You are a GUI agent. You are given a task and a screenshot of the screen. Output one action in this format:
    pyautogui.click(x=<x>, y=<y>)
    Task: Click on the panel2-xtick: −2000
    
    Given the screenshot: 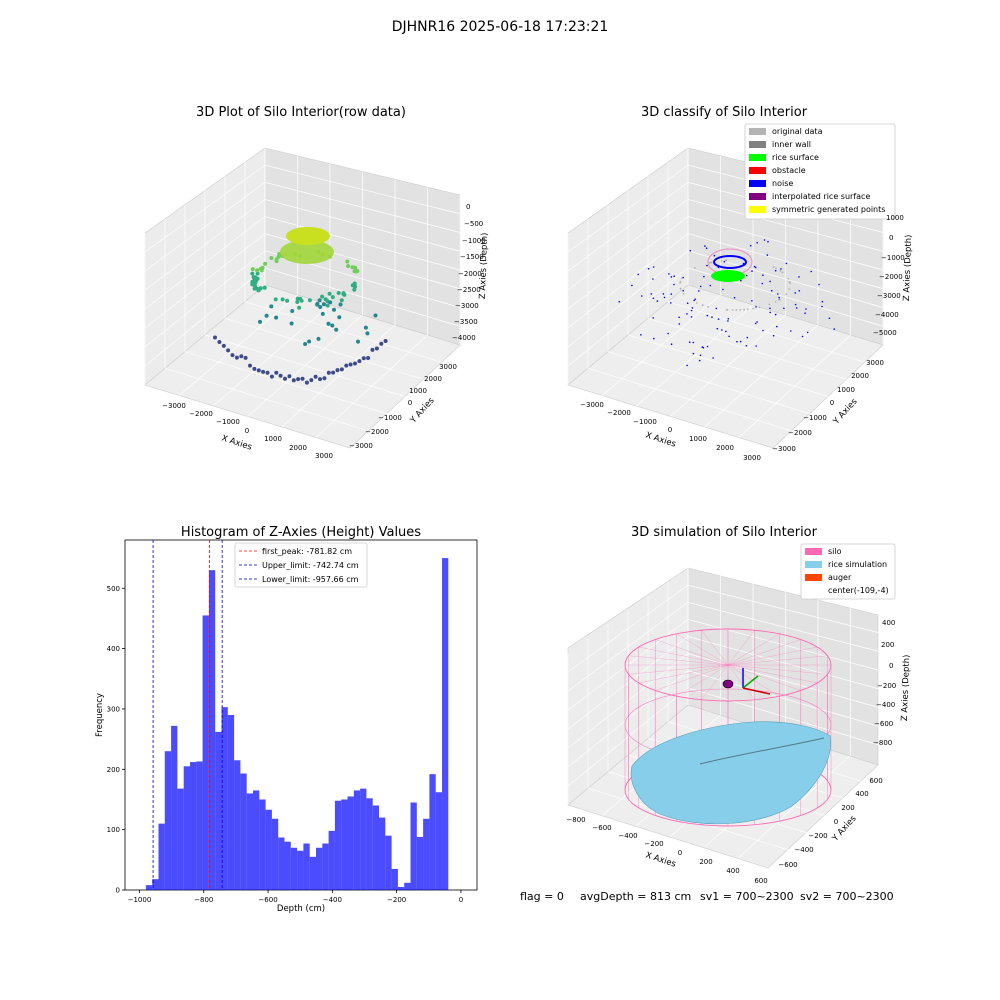 What is the action you would take?
    pyautogui.click(x=619, y=413)
    